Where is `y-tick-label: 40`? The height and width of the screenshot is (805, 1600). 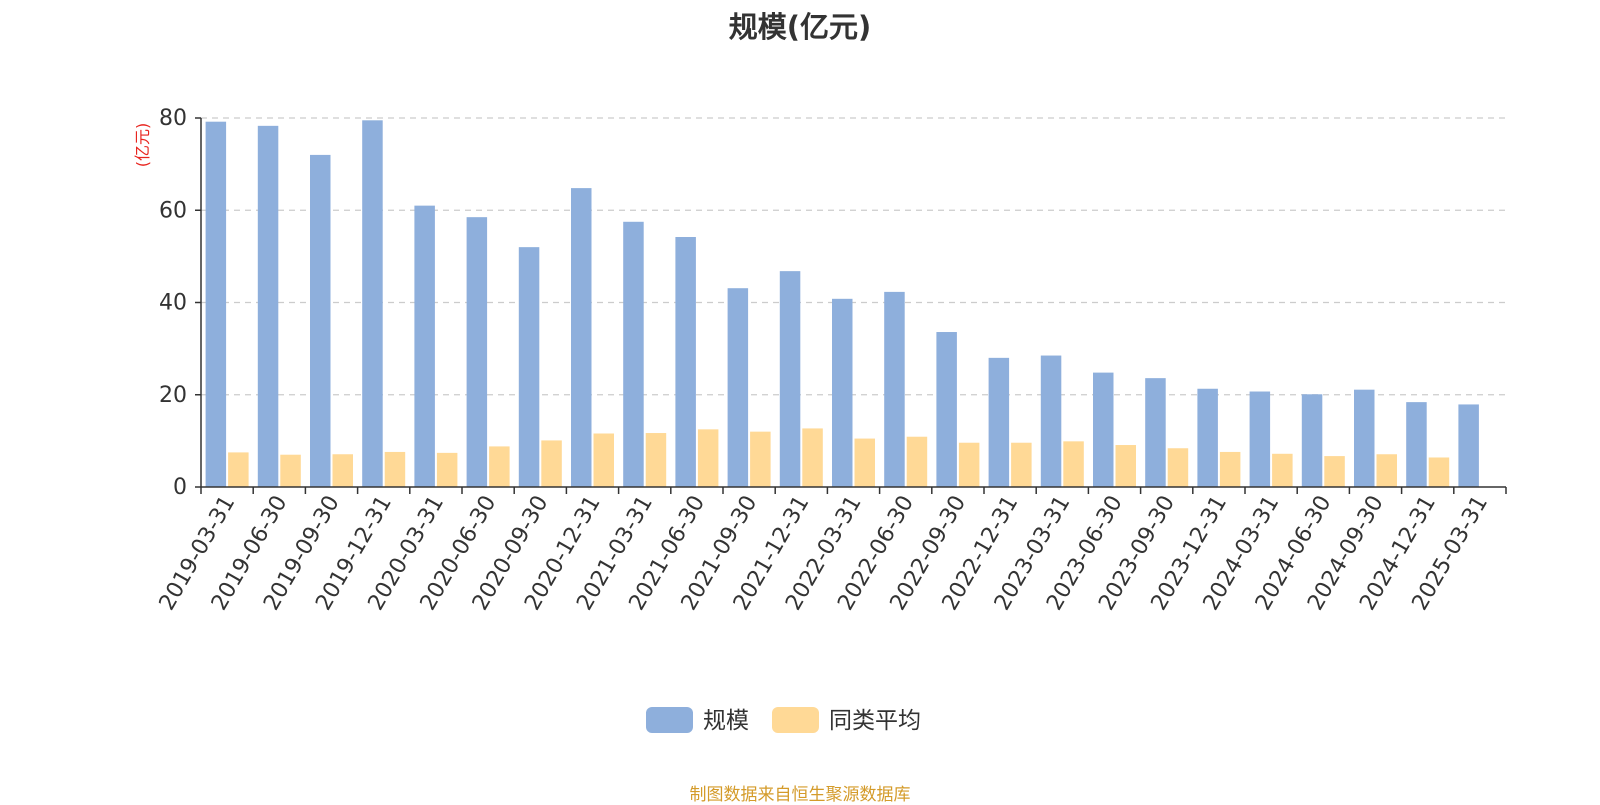 y-tick-label: 40 is located at coordinates (173, 303).